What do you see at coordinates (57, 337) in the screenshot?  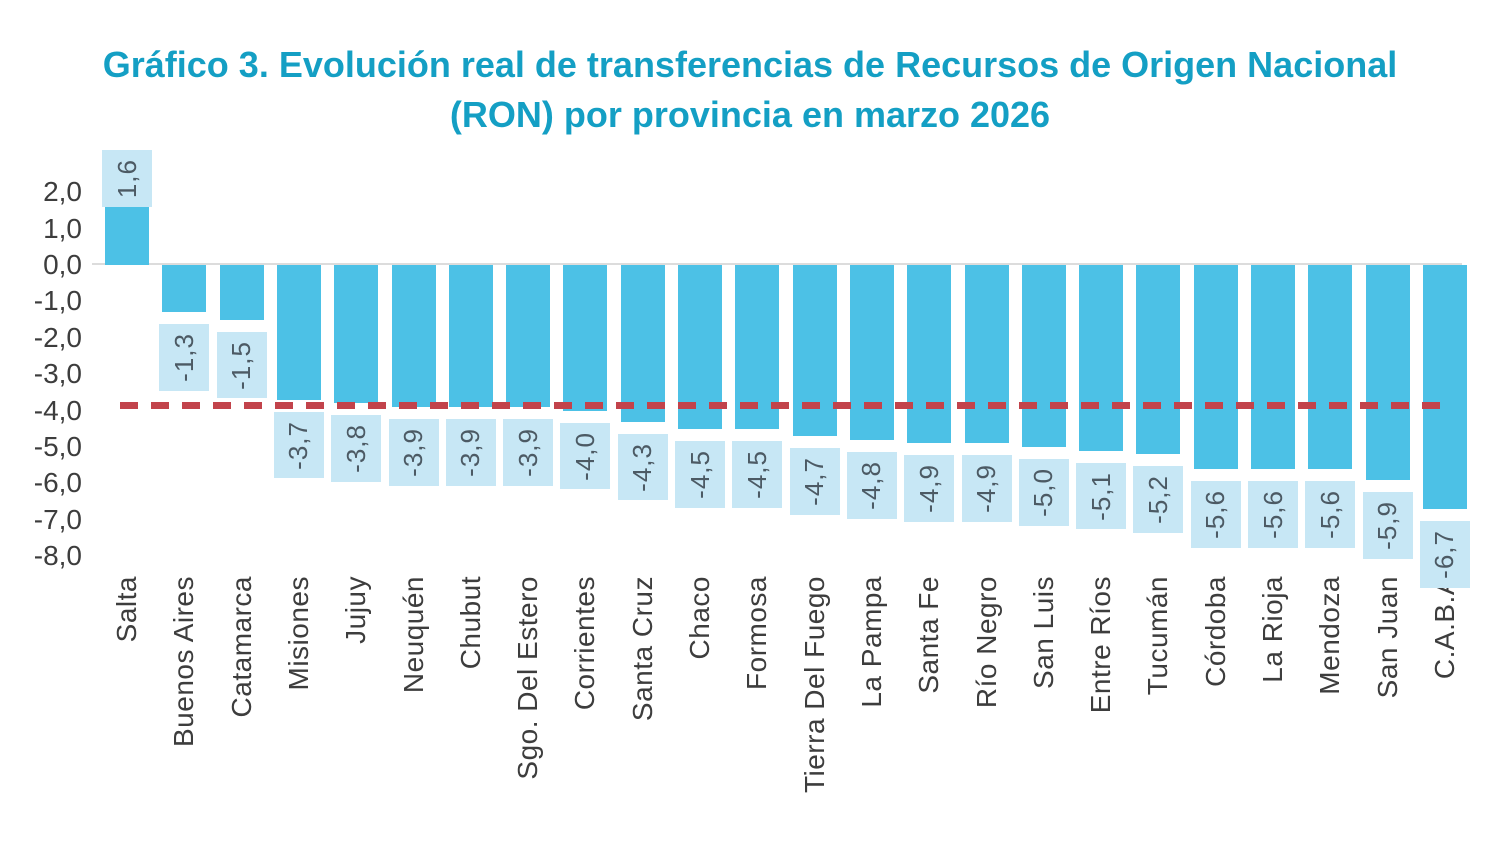 I see `y-axis-tick-label: -2,0` at bounding box center [57, 337].